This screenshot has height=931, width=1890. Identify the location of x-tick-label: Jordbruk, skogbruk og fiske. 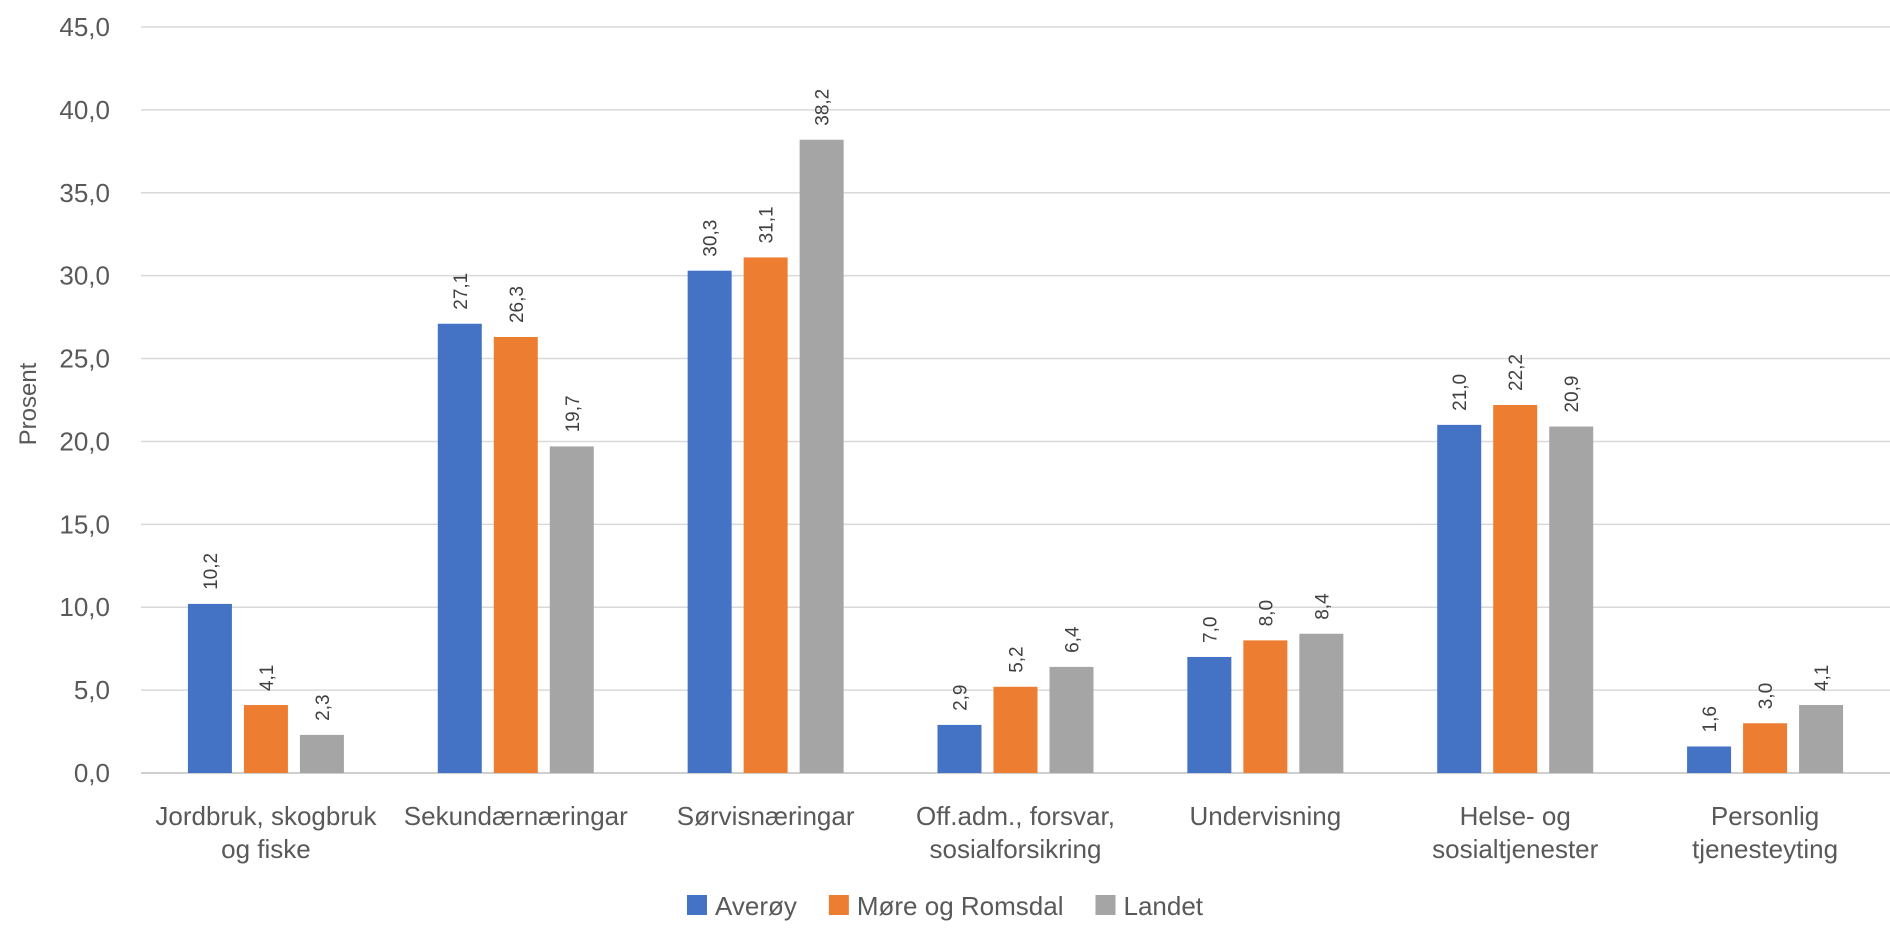
(266, 832).